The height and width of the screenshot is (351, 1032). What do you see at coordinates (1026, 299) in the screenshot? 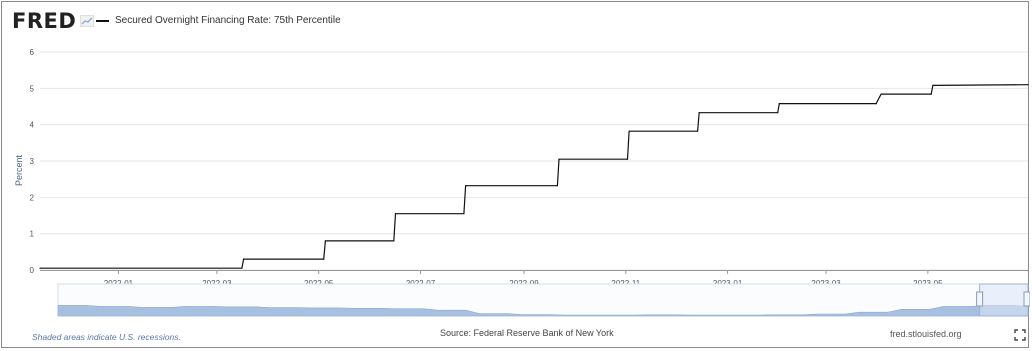
I see `navigator-right-handle` at bounding box center [1026, 299].